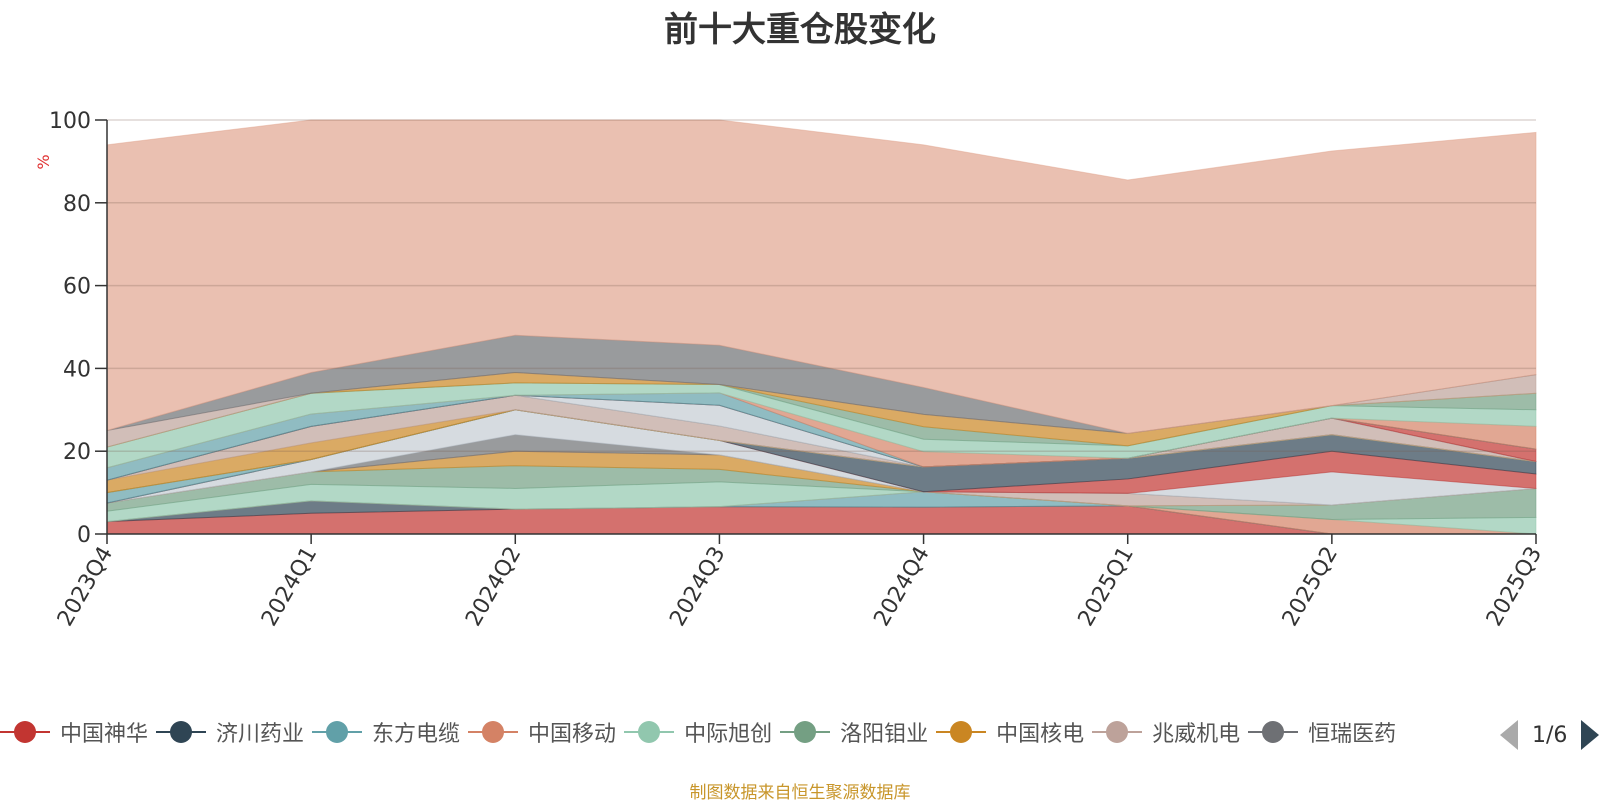 Image resolution: width=1600 pixels, height=803 pixels. Describe the element at coordinates (77, 369) in the screenshot. I see `y-tick-label: 40` at that location.